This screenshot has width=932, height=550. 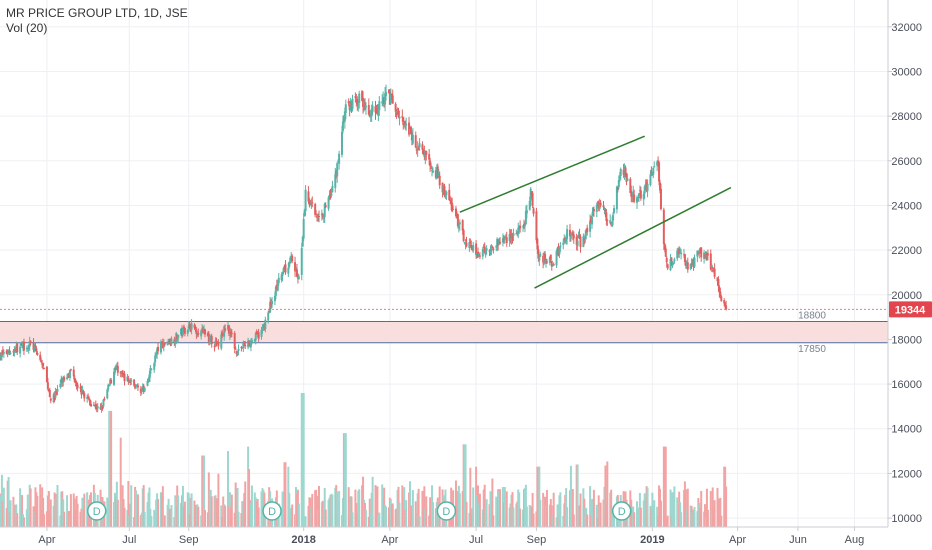 What do you see at coordinates (595, 212) in the screenshot?
I see `trend-channel` at bounding box center [595, 212].